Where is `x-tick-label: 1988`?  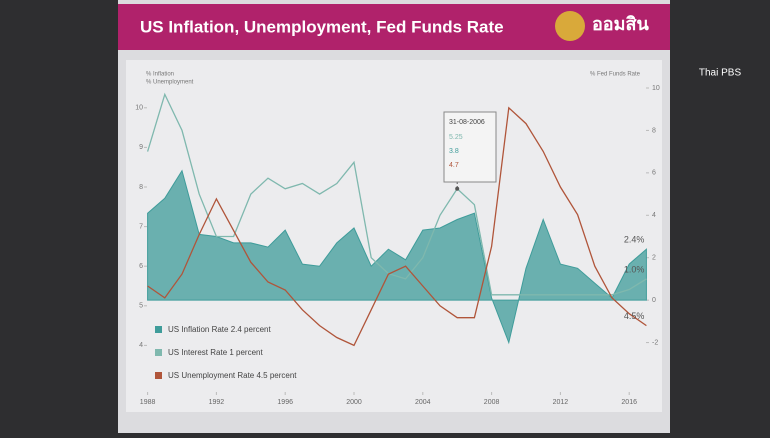
x-tick-label: 1988 is located at coordinates (148, 402).